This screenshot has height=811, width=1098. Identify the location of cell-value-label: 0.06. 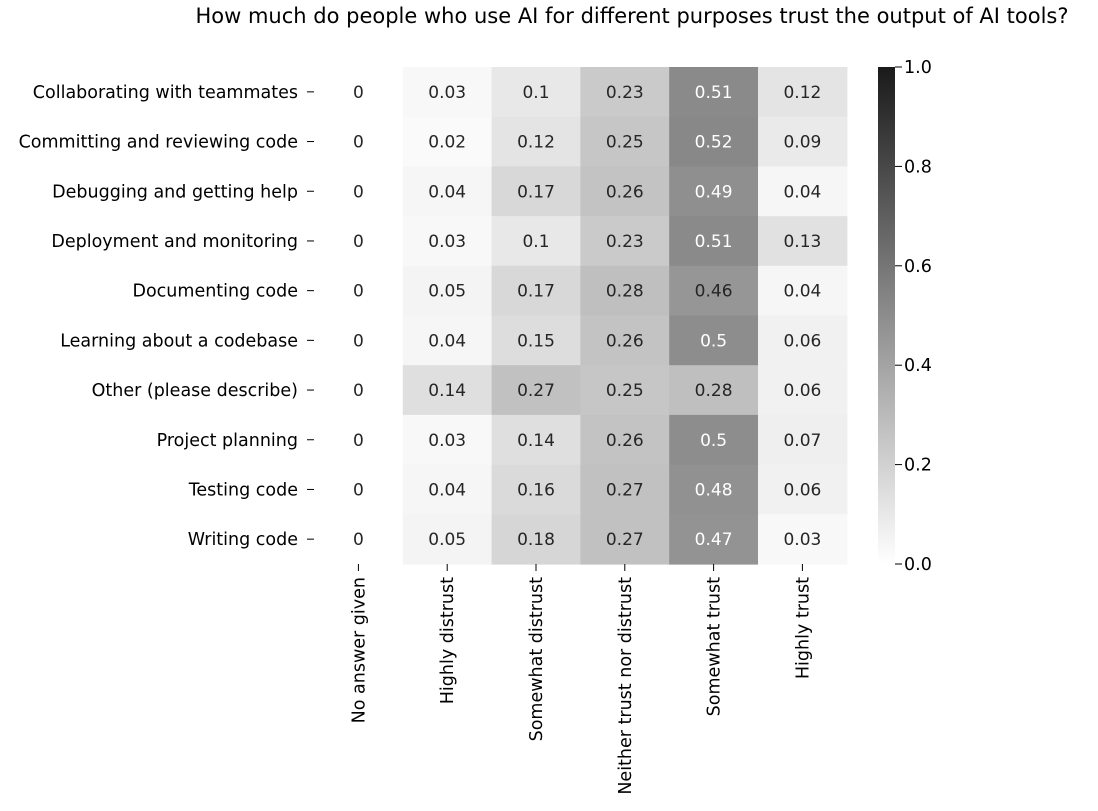
(802, 341).